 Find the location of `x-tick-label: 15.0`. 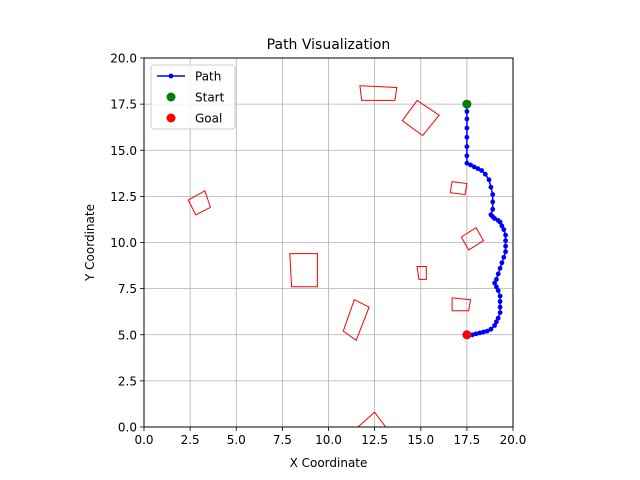

x-tick-label: 15.0 is located at coordinates (420, 440).